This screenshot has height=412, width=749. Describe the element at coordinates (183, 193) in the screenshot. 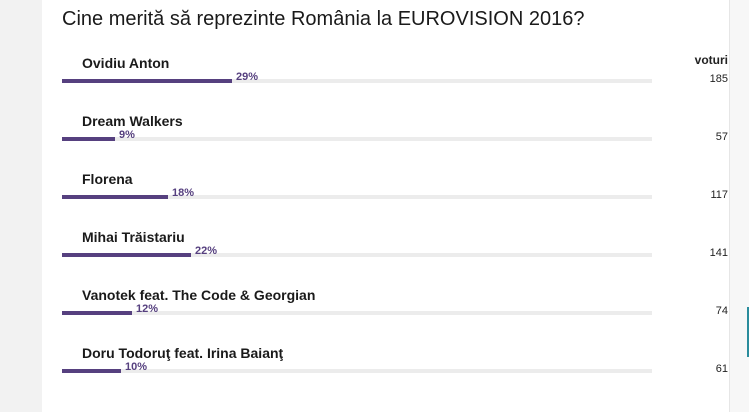

I see `option-percent: 18%` at that location.